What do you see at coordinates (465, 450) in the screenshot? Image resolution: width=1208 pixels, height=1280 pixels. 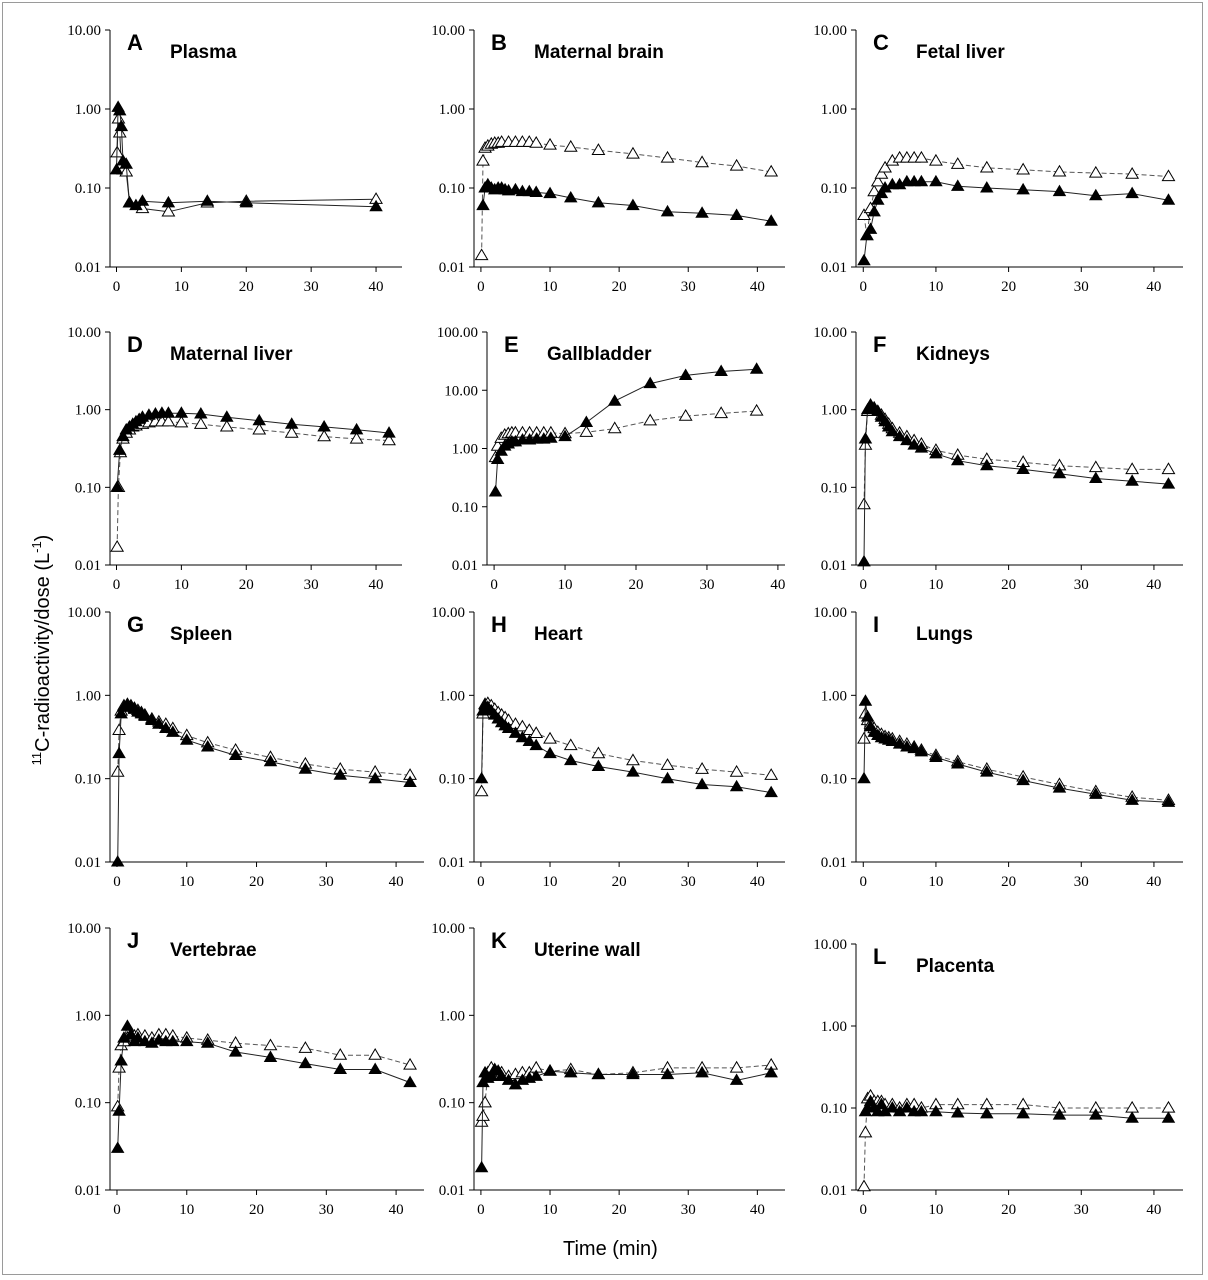 I see `panel-e-ytick-label: 1.00` at bounding box center [465, 450].